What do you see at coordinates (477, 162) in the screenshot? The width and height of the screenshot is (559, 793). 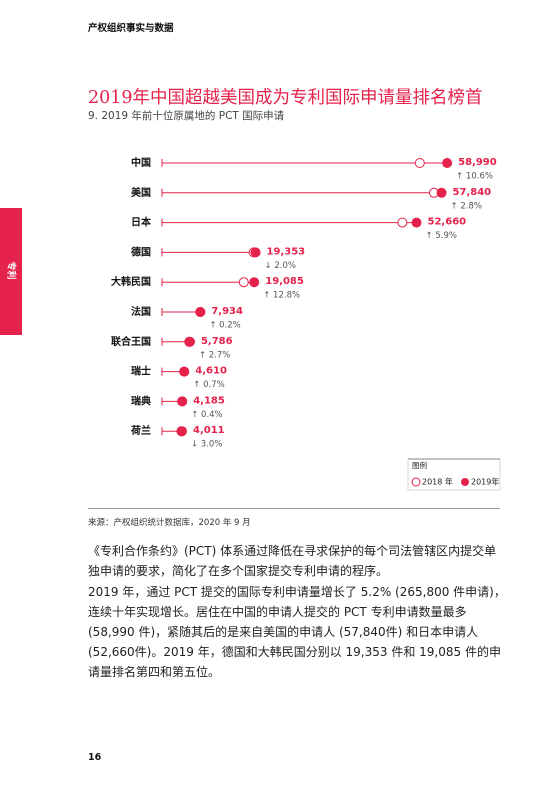 I see `value-label: 58,990` at bounding box center [477, 162].